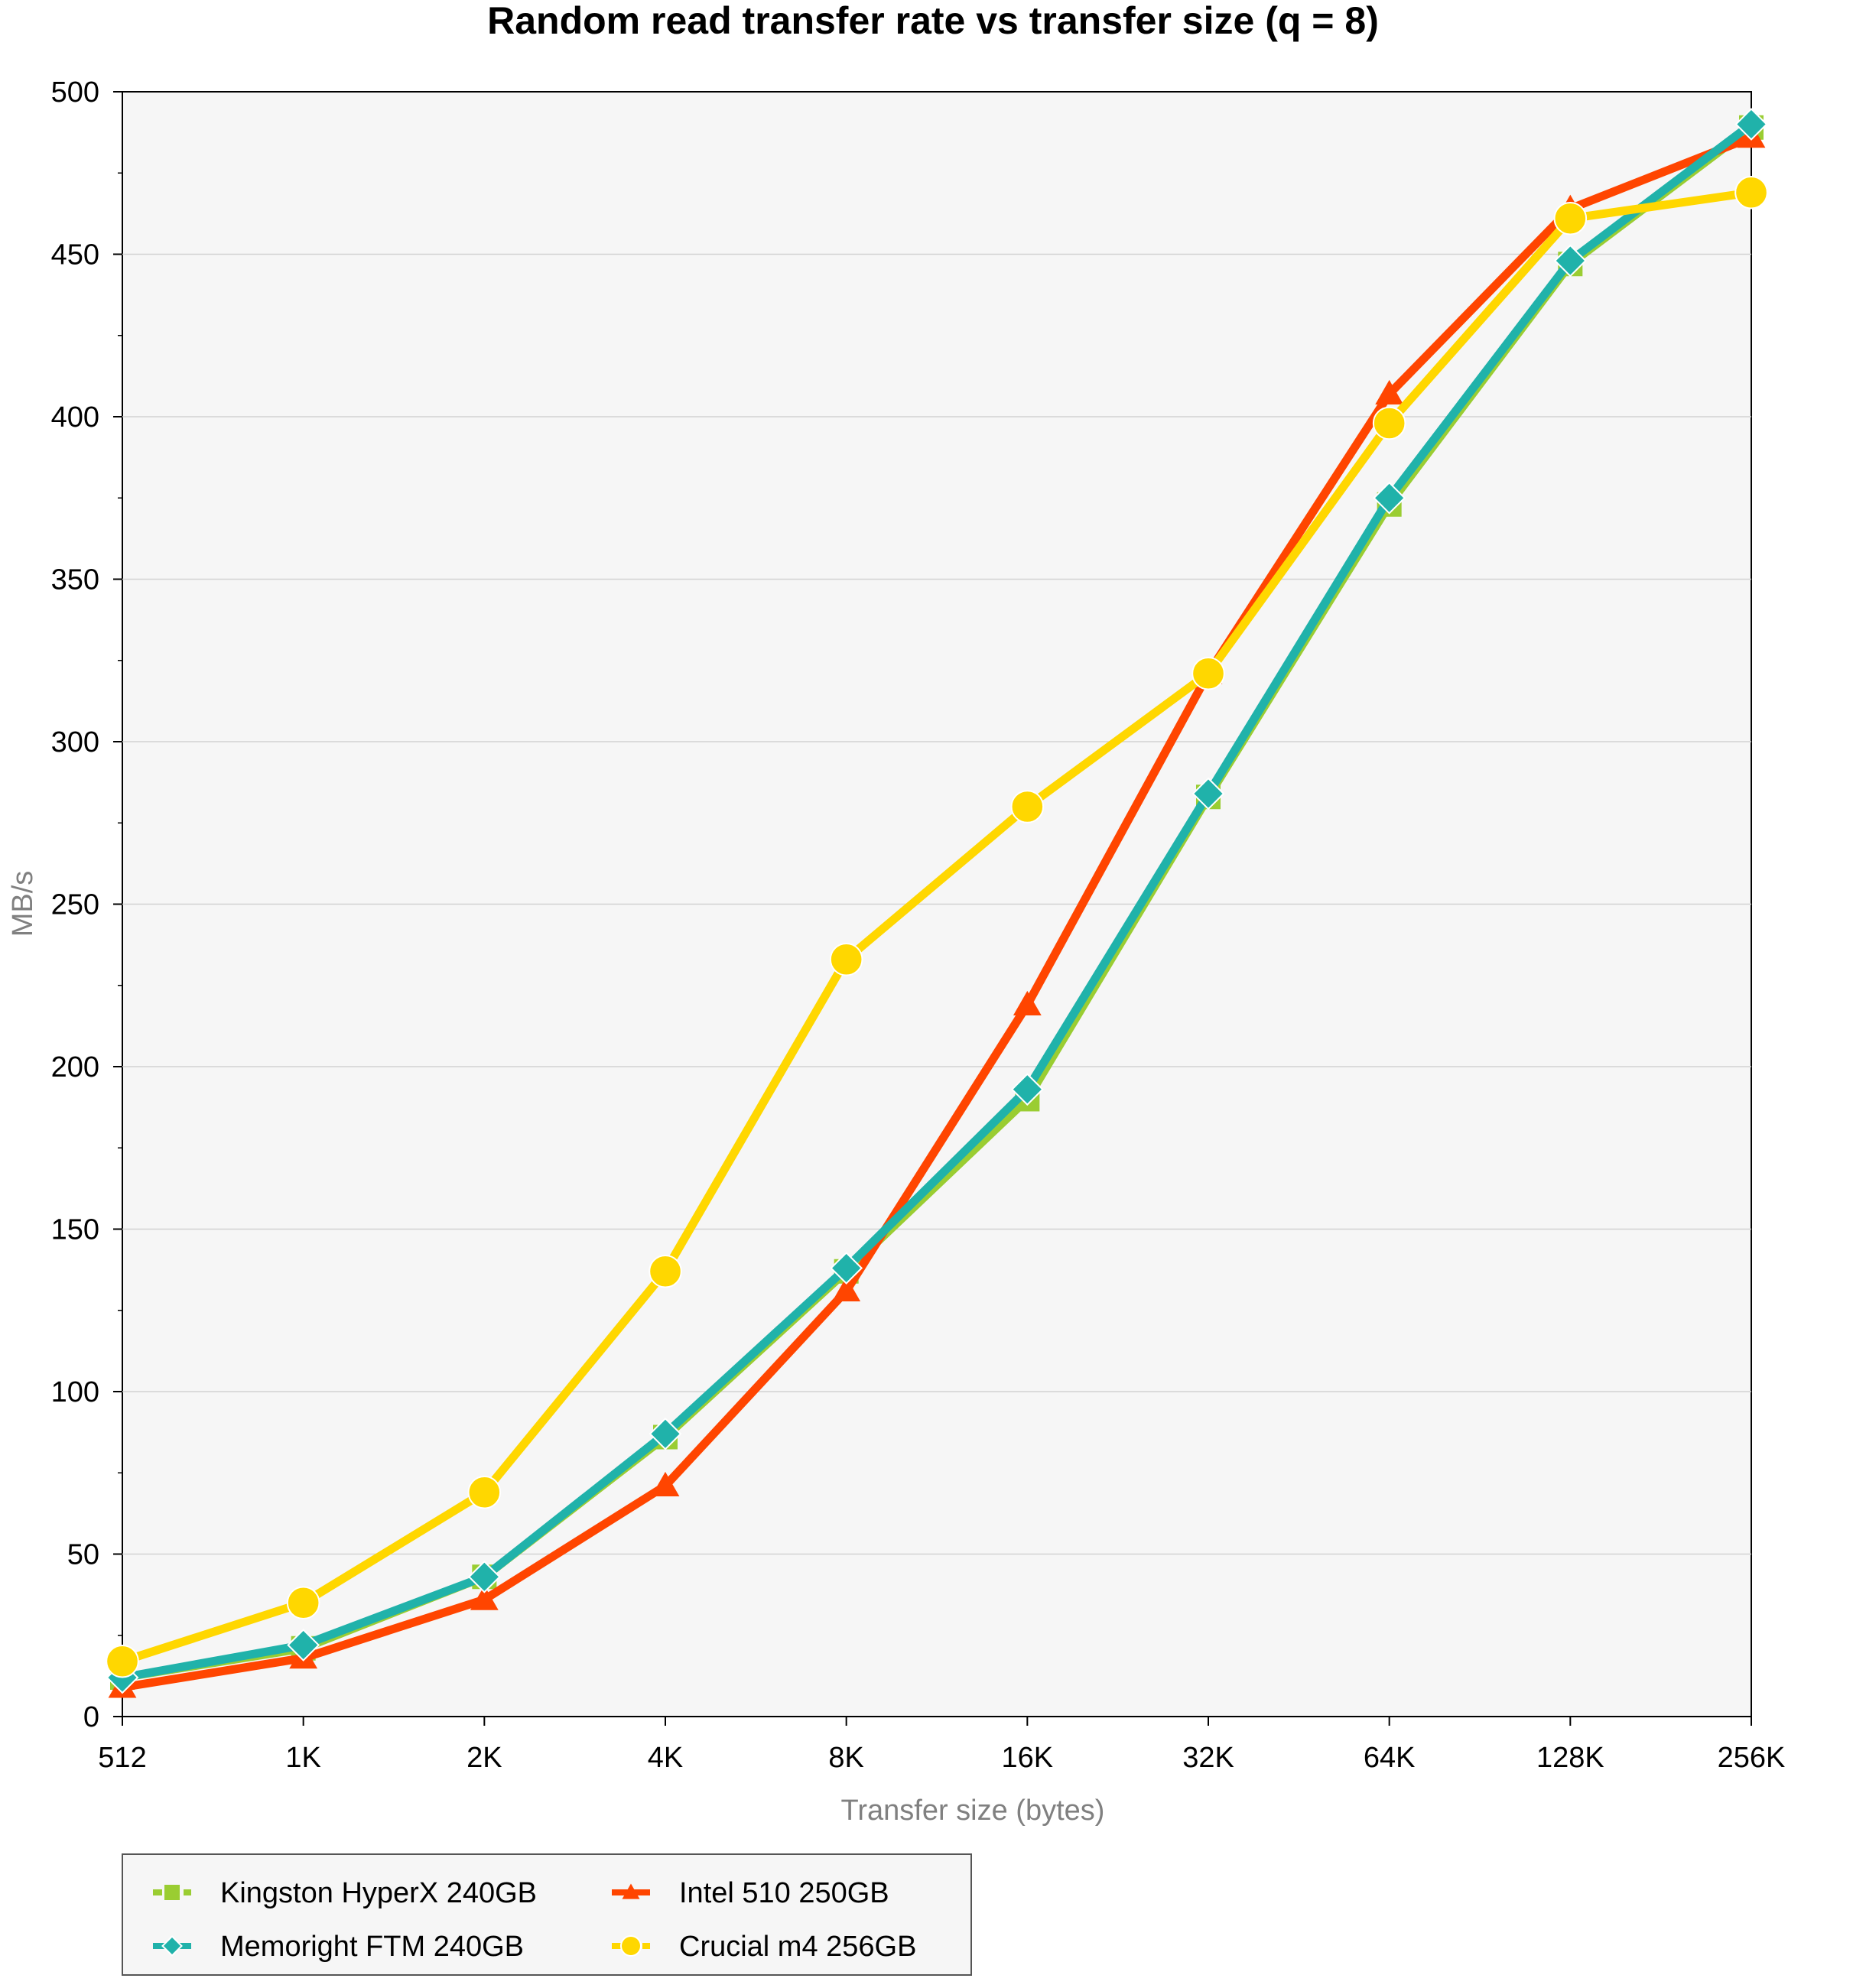  Describe the element at coordinates (75, 1392) in the screenshot. I see `y-tick-label: 100` at that location.